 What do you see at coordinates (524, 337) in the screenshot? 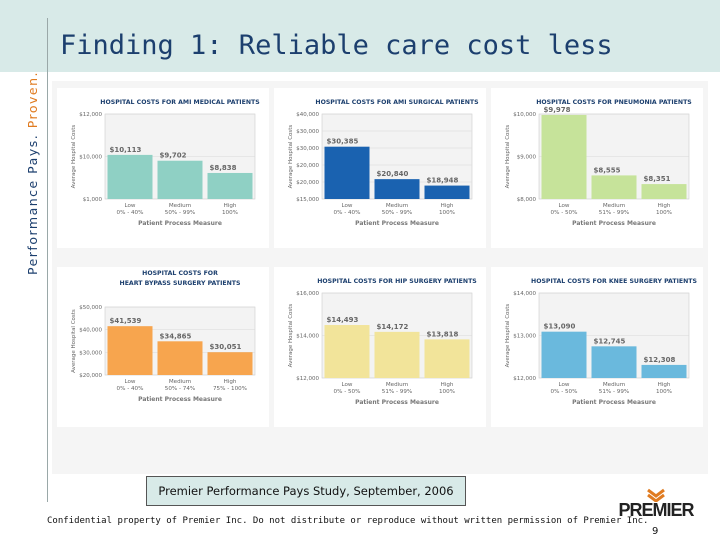
I see `y-tick-label: $13,000` at bounding box center [524, 337].